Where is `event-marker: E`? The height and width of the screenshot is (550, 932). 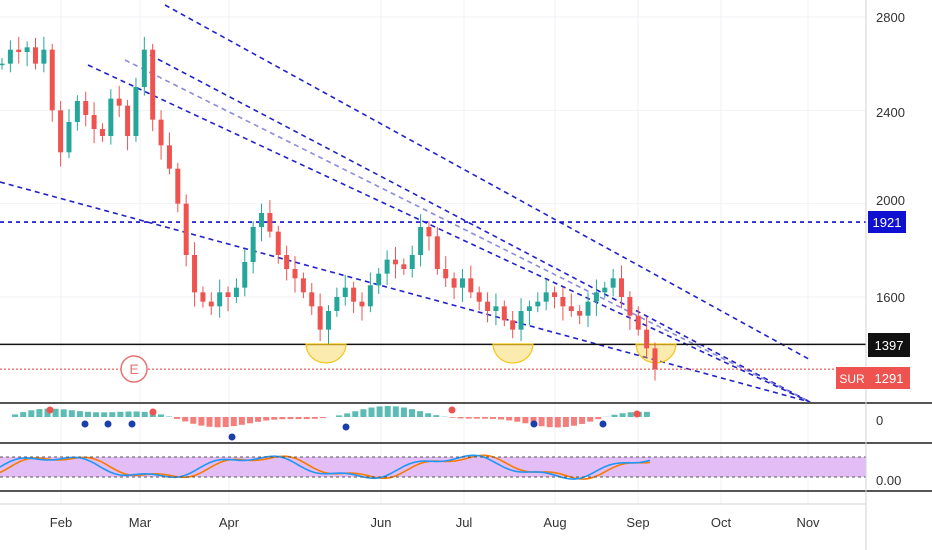
event-marker: E is located at coordinates (134, 369).